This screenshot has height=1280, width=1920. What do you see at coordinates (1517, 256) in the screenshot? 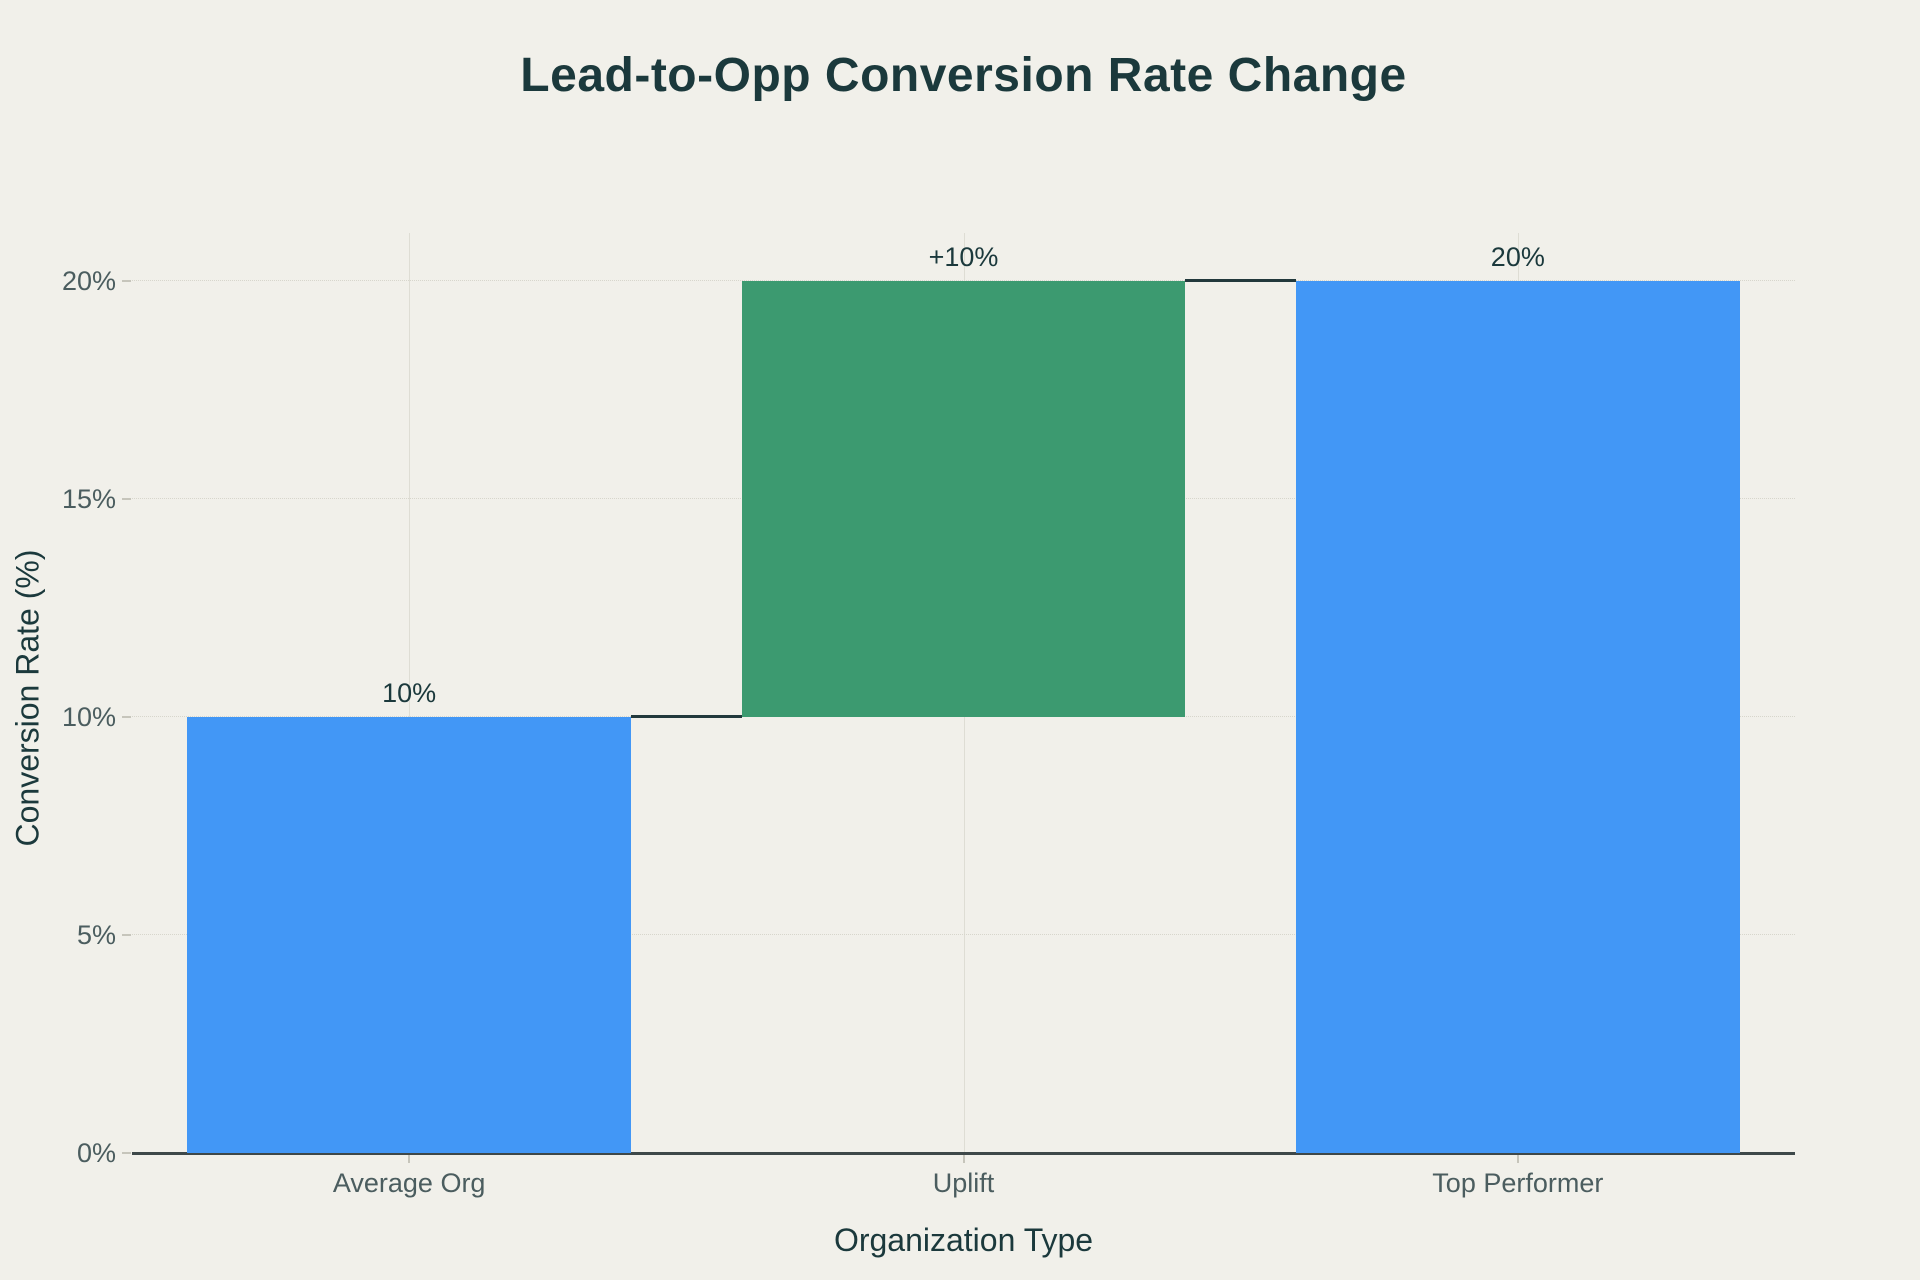
I see `bar-value-label: 20%` at bounding box center [1517, 256].